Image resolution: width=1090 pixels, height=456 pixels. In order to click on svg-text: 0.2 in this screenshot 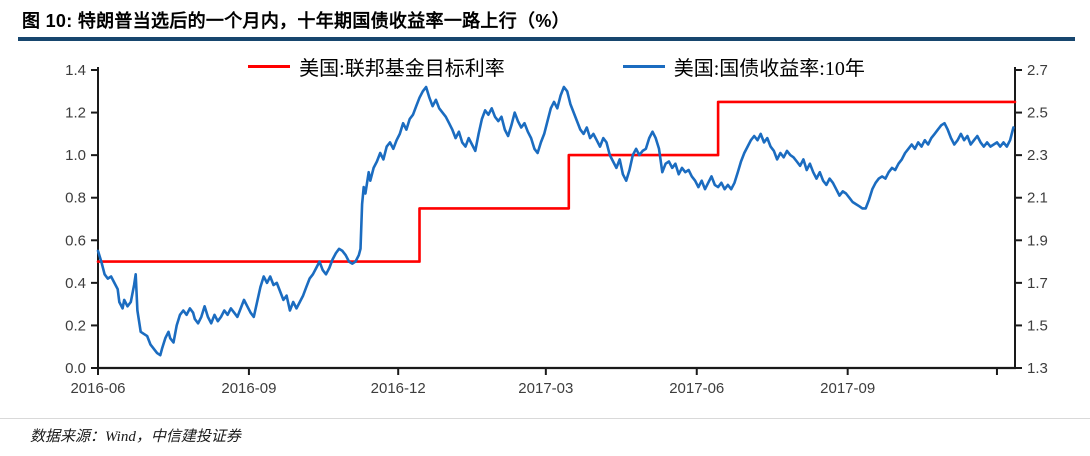, I will do `click(75, 325)`.